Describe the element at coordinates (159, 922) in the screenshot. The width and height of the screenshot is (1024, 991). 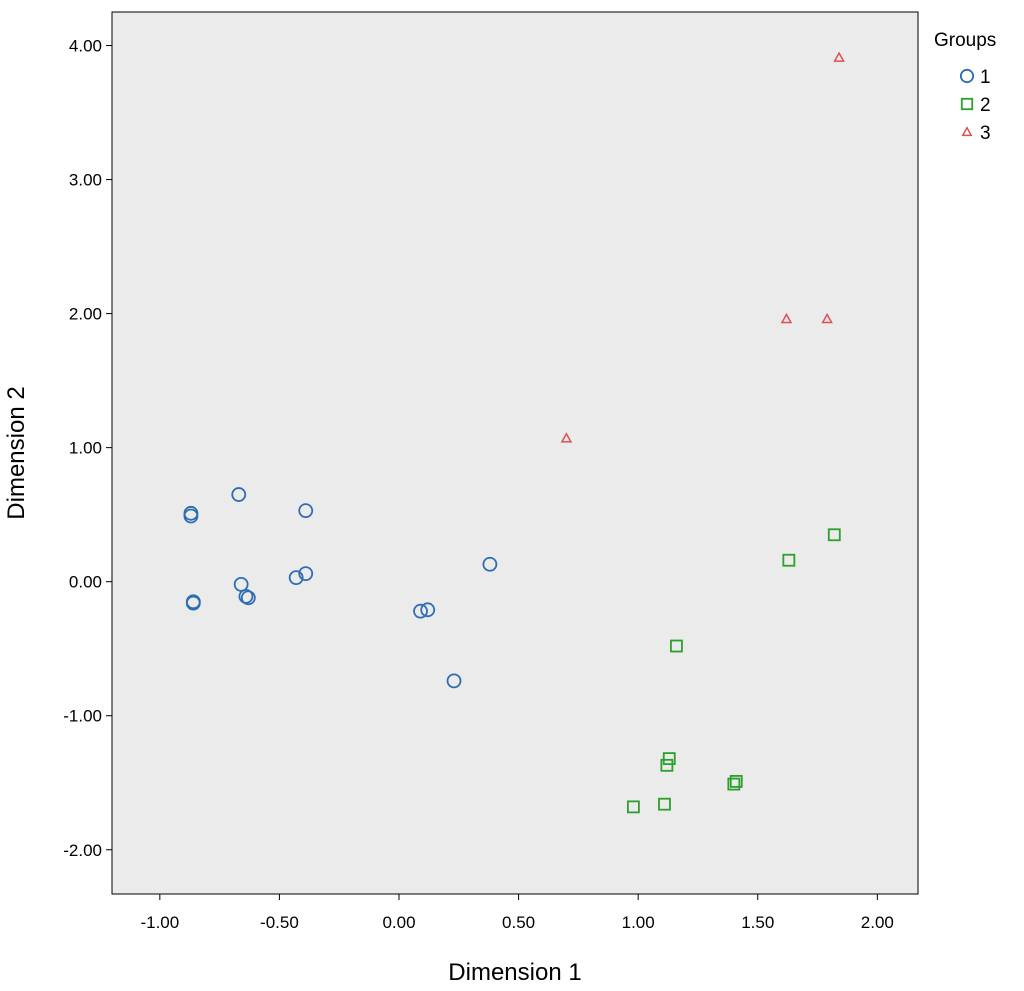
I see `x-tick-label: -1.00` at that location.